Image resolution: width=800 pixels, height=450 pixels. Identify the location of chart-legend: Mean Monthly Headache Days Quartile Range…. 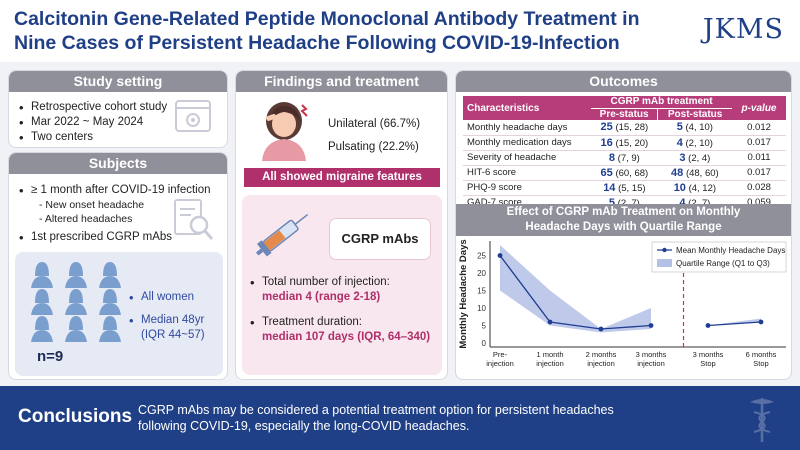
(719, 257).